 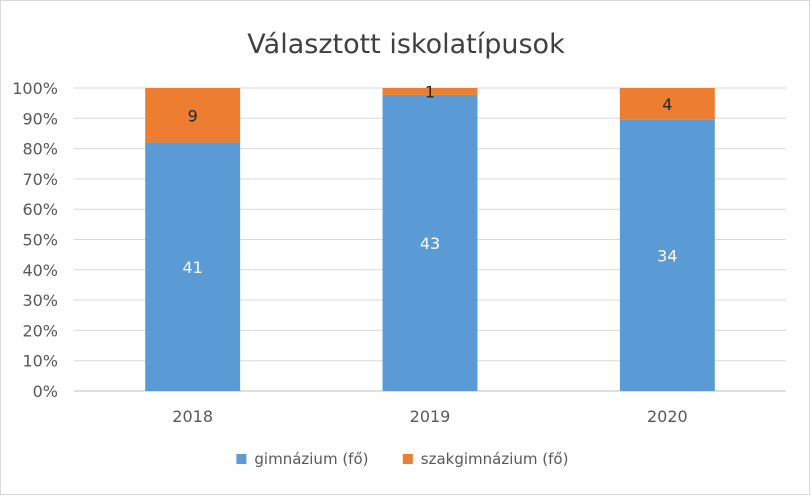 I want to click on x-axis-ticks: 2018 2019 2020, so click(x=429, y=416).